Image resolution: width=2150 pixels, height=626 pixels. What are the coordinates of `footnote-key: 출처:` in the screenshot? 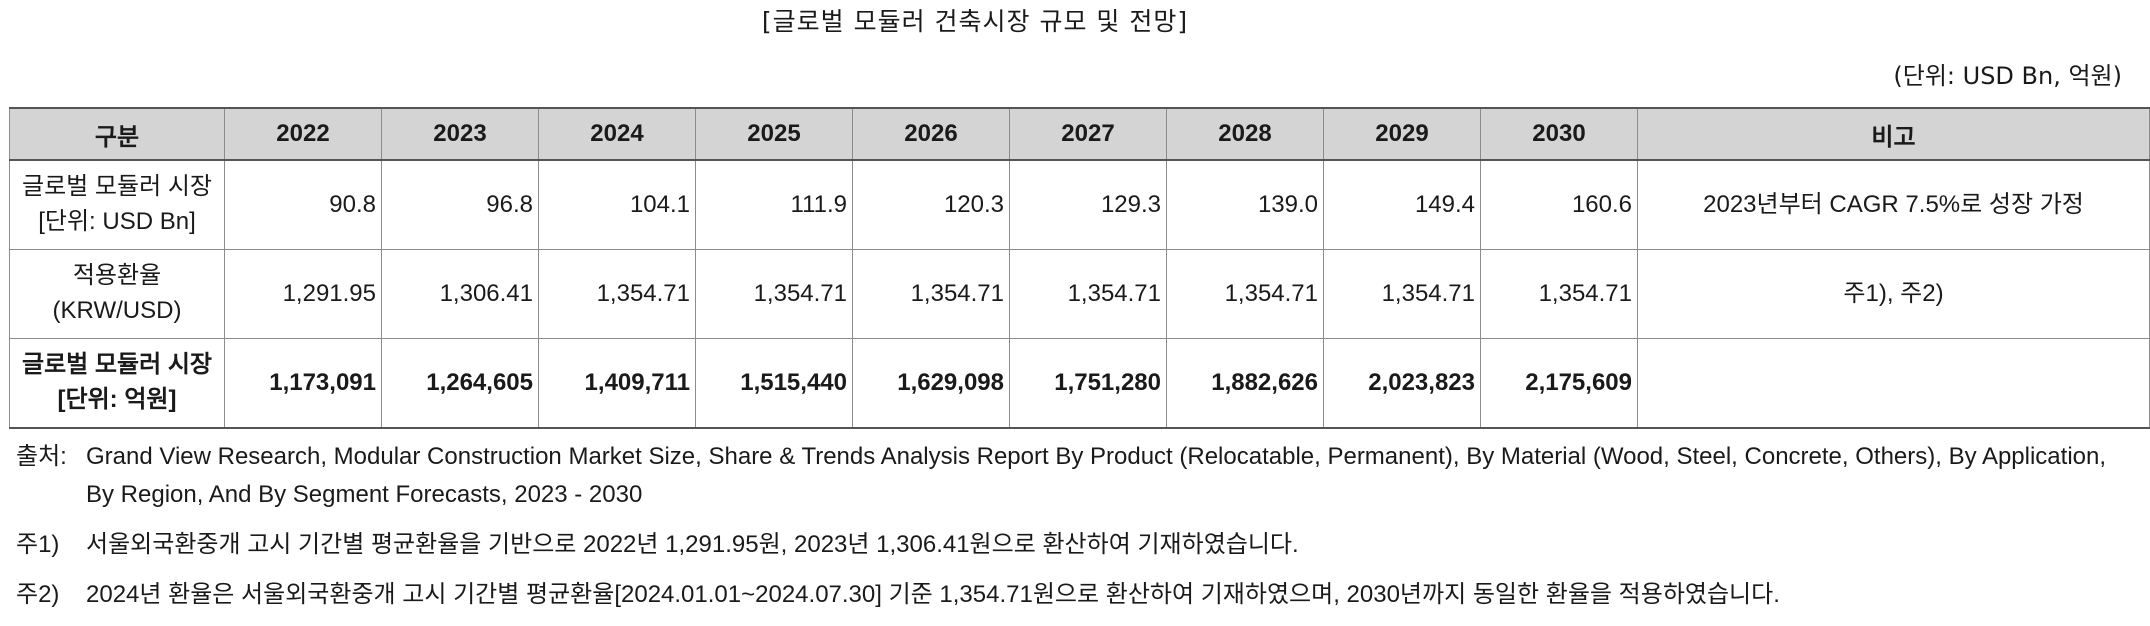 It's located at (41, 456).